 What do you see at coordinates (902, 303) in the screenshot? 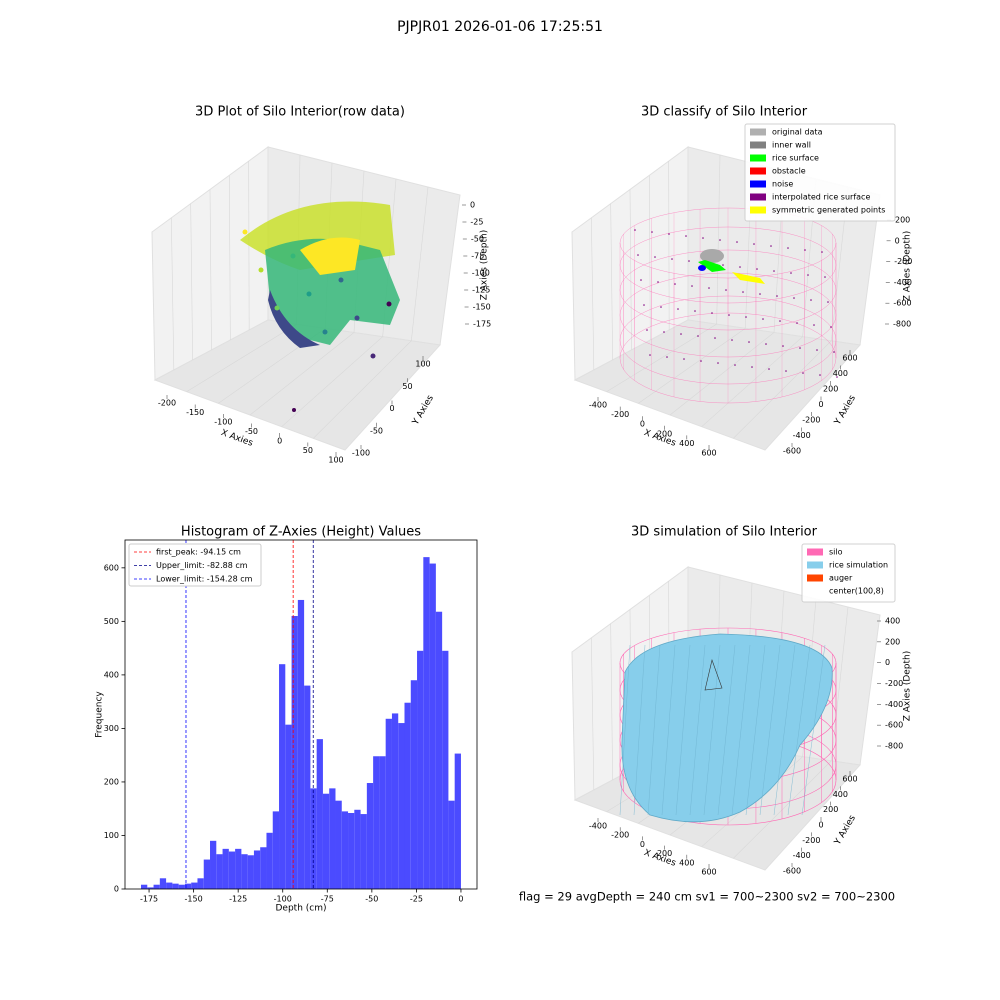
I see `z-tick-label: -600` at bounding box center [902, 303].